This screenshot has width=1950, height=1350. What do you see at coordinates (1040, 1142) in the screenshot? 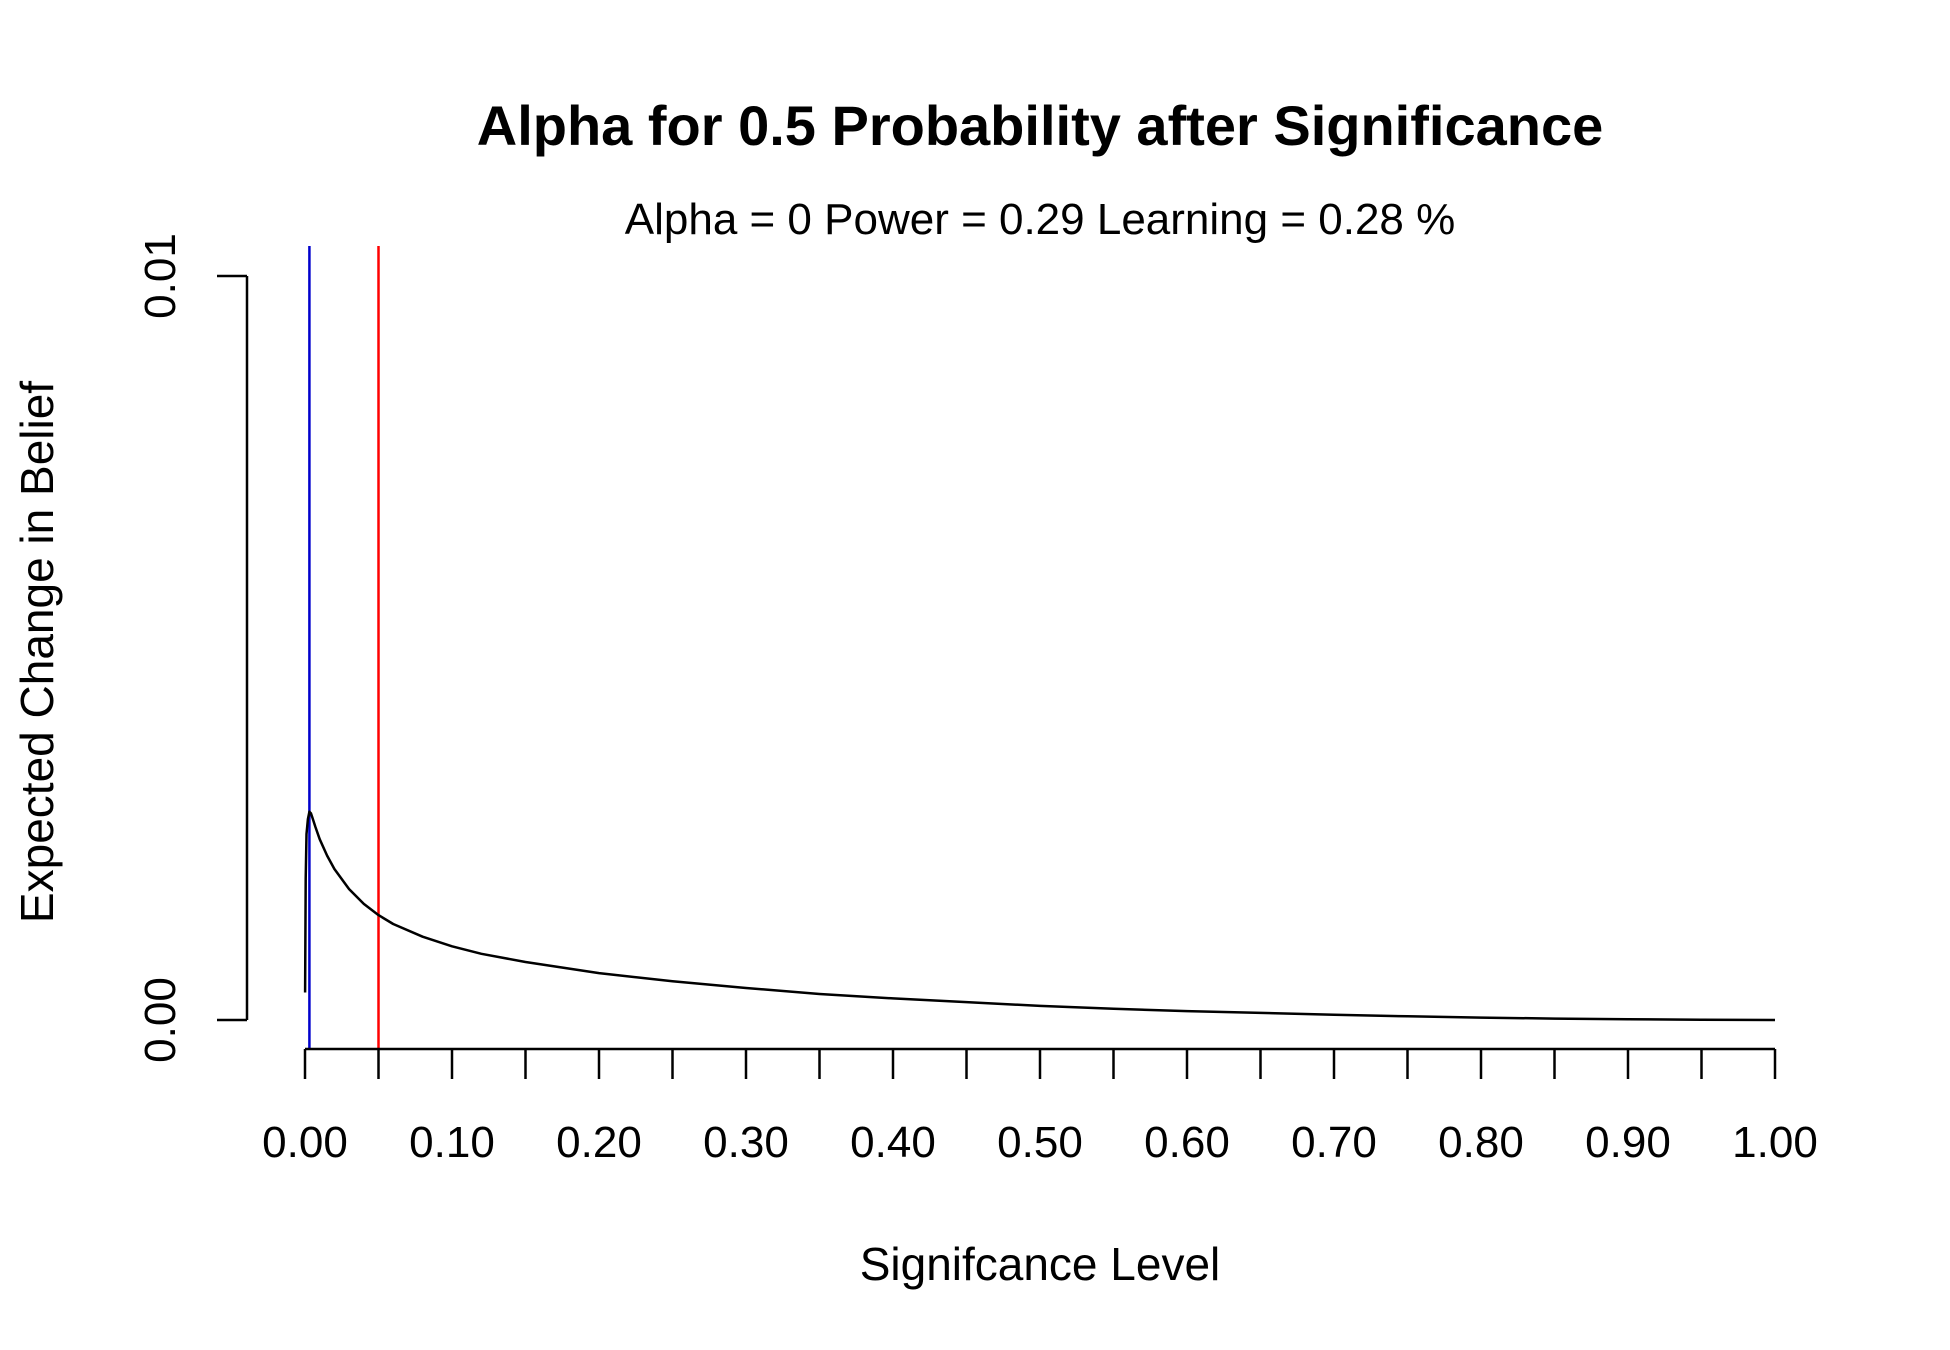
I see `x-tick-label: 0.50` at bounding box center [1040, 1142].